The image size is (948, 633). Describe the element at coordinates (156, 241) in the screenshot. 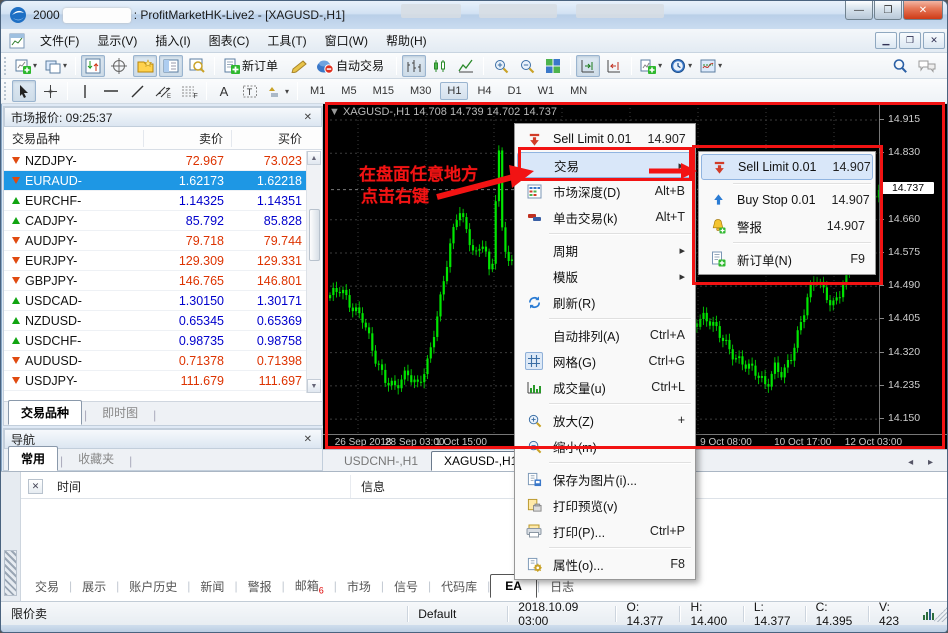

I see `market-watch-row: AUDJPY- 79.718 79.744` at that location.